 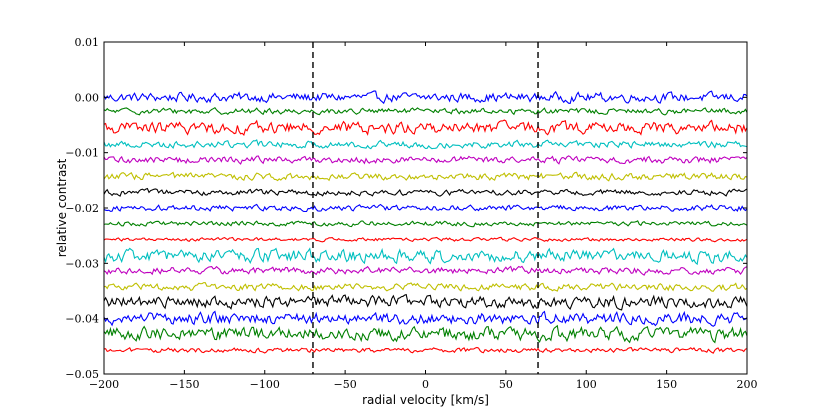 I want to click on y-tick-label: −0.02, so click(x=82, y=208).